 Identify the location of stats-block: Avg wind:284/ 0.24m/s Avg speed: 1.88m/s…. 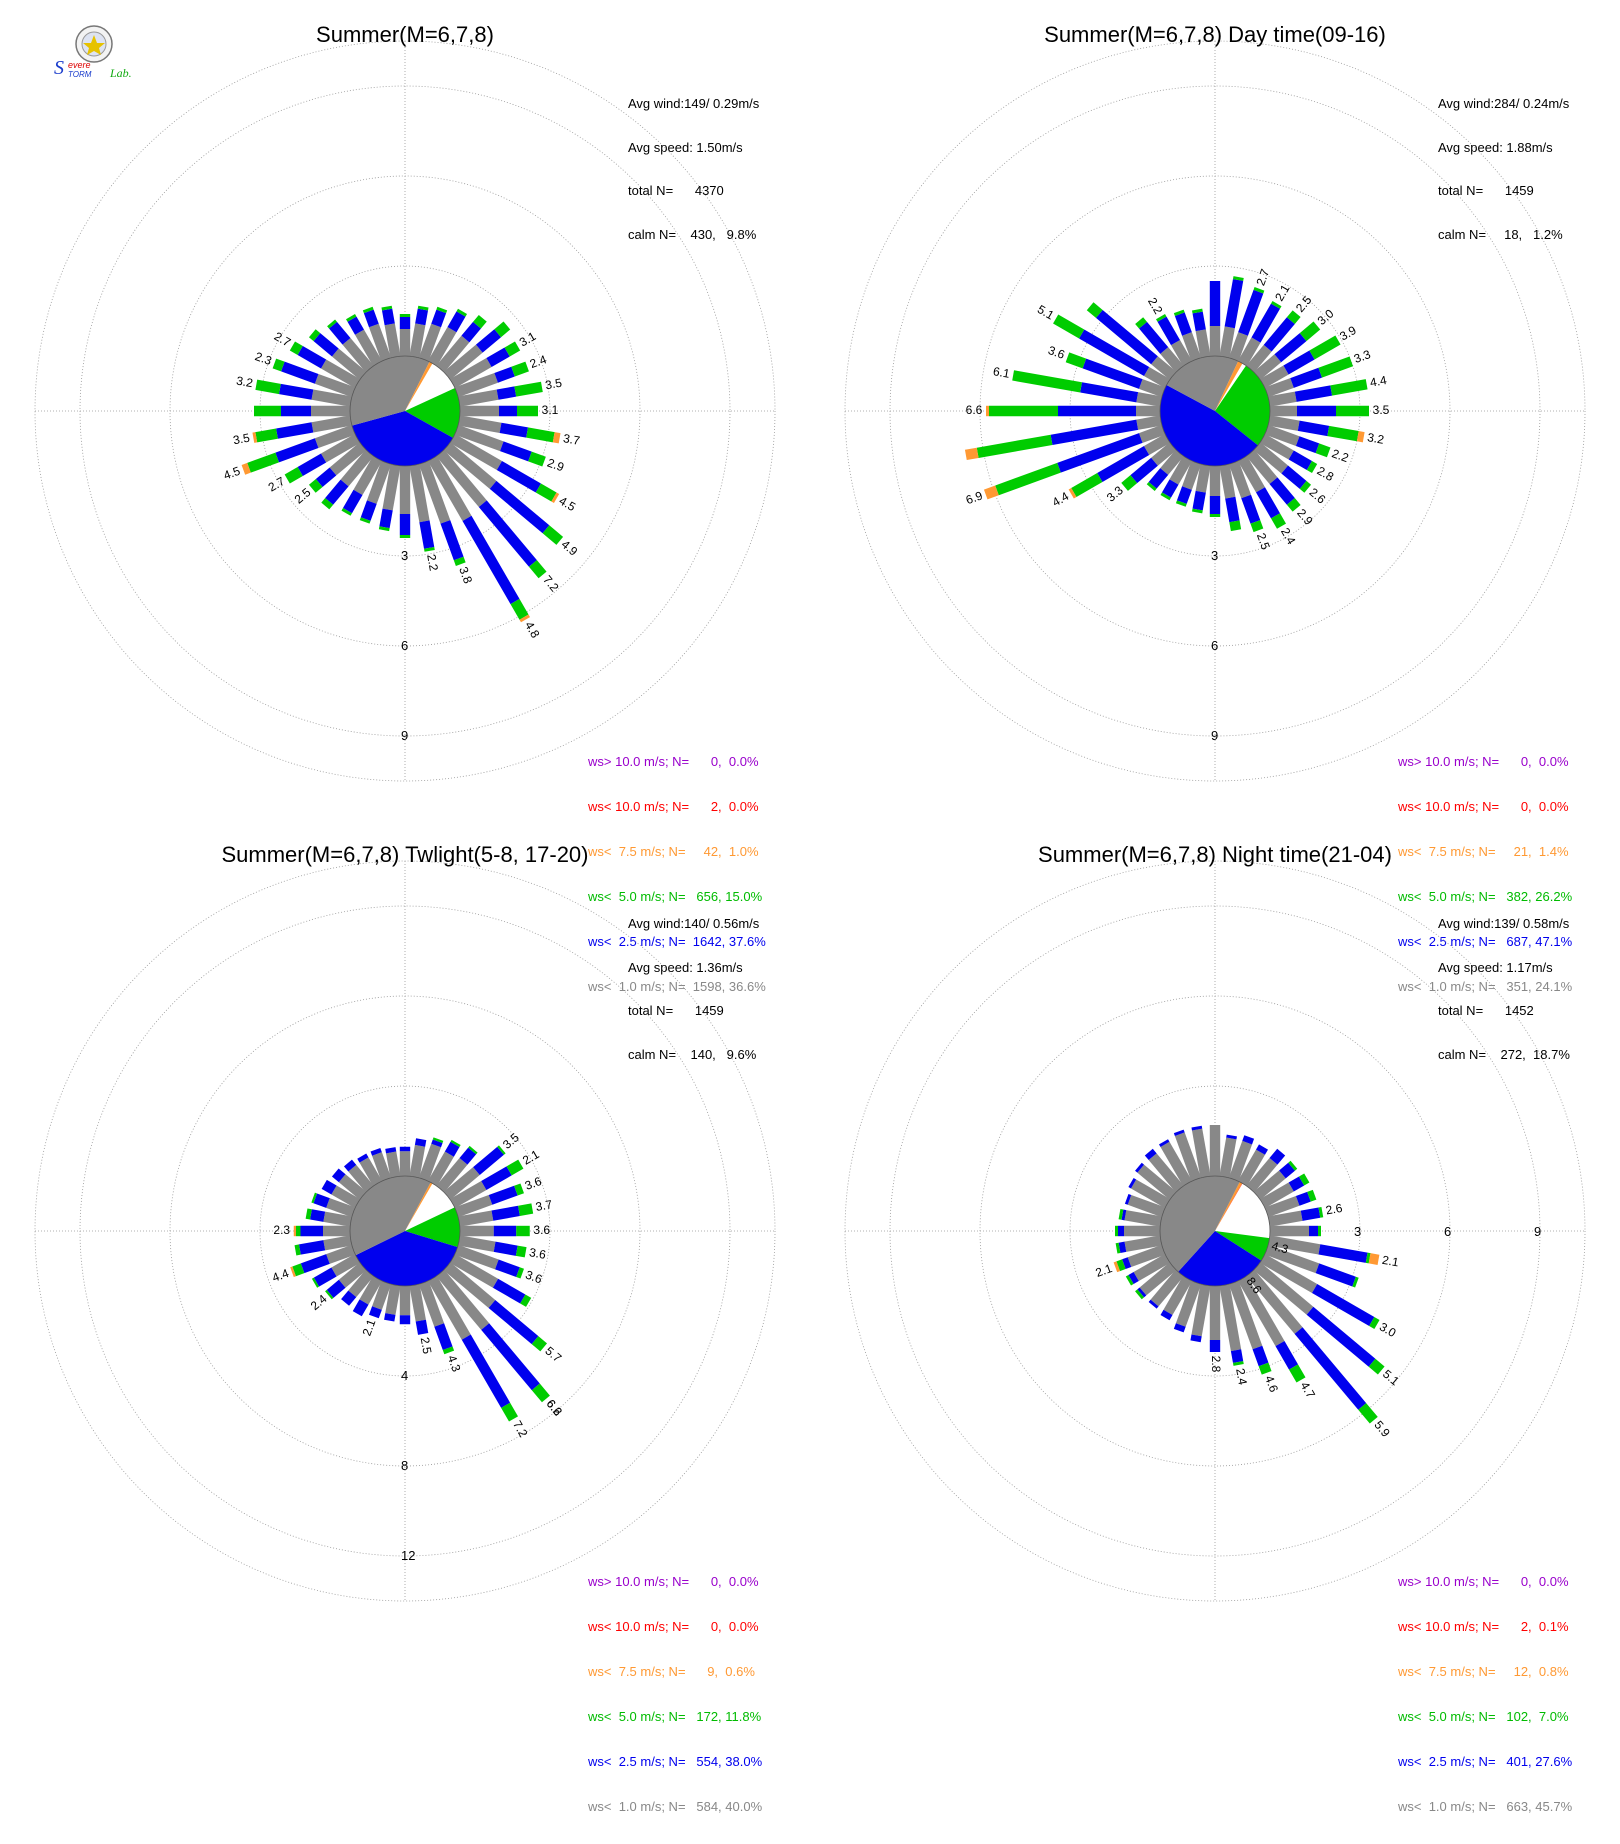
(1503, 169).